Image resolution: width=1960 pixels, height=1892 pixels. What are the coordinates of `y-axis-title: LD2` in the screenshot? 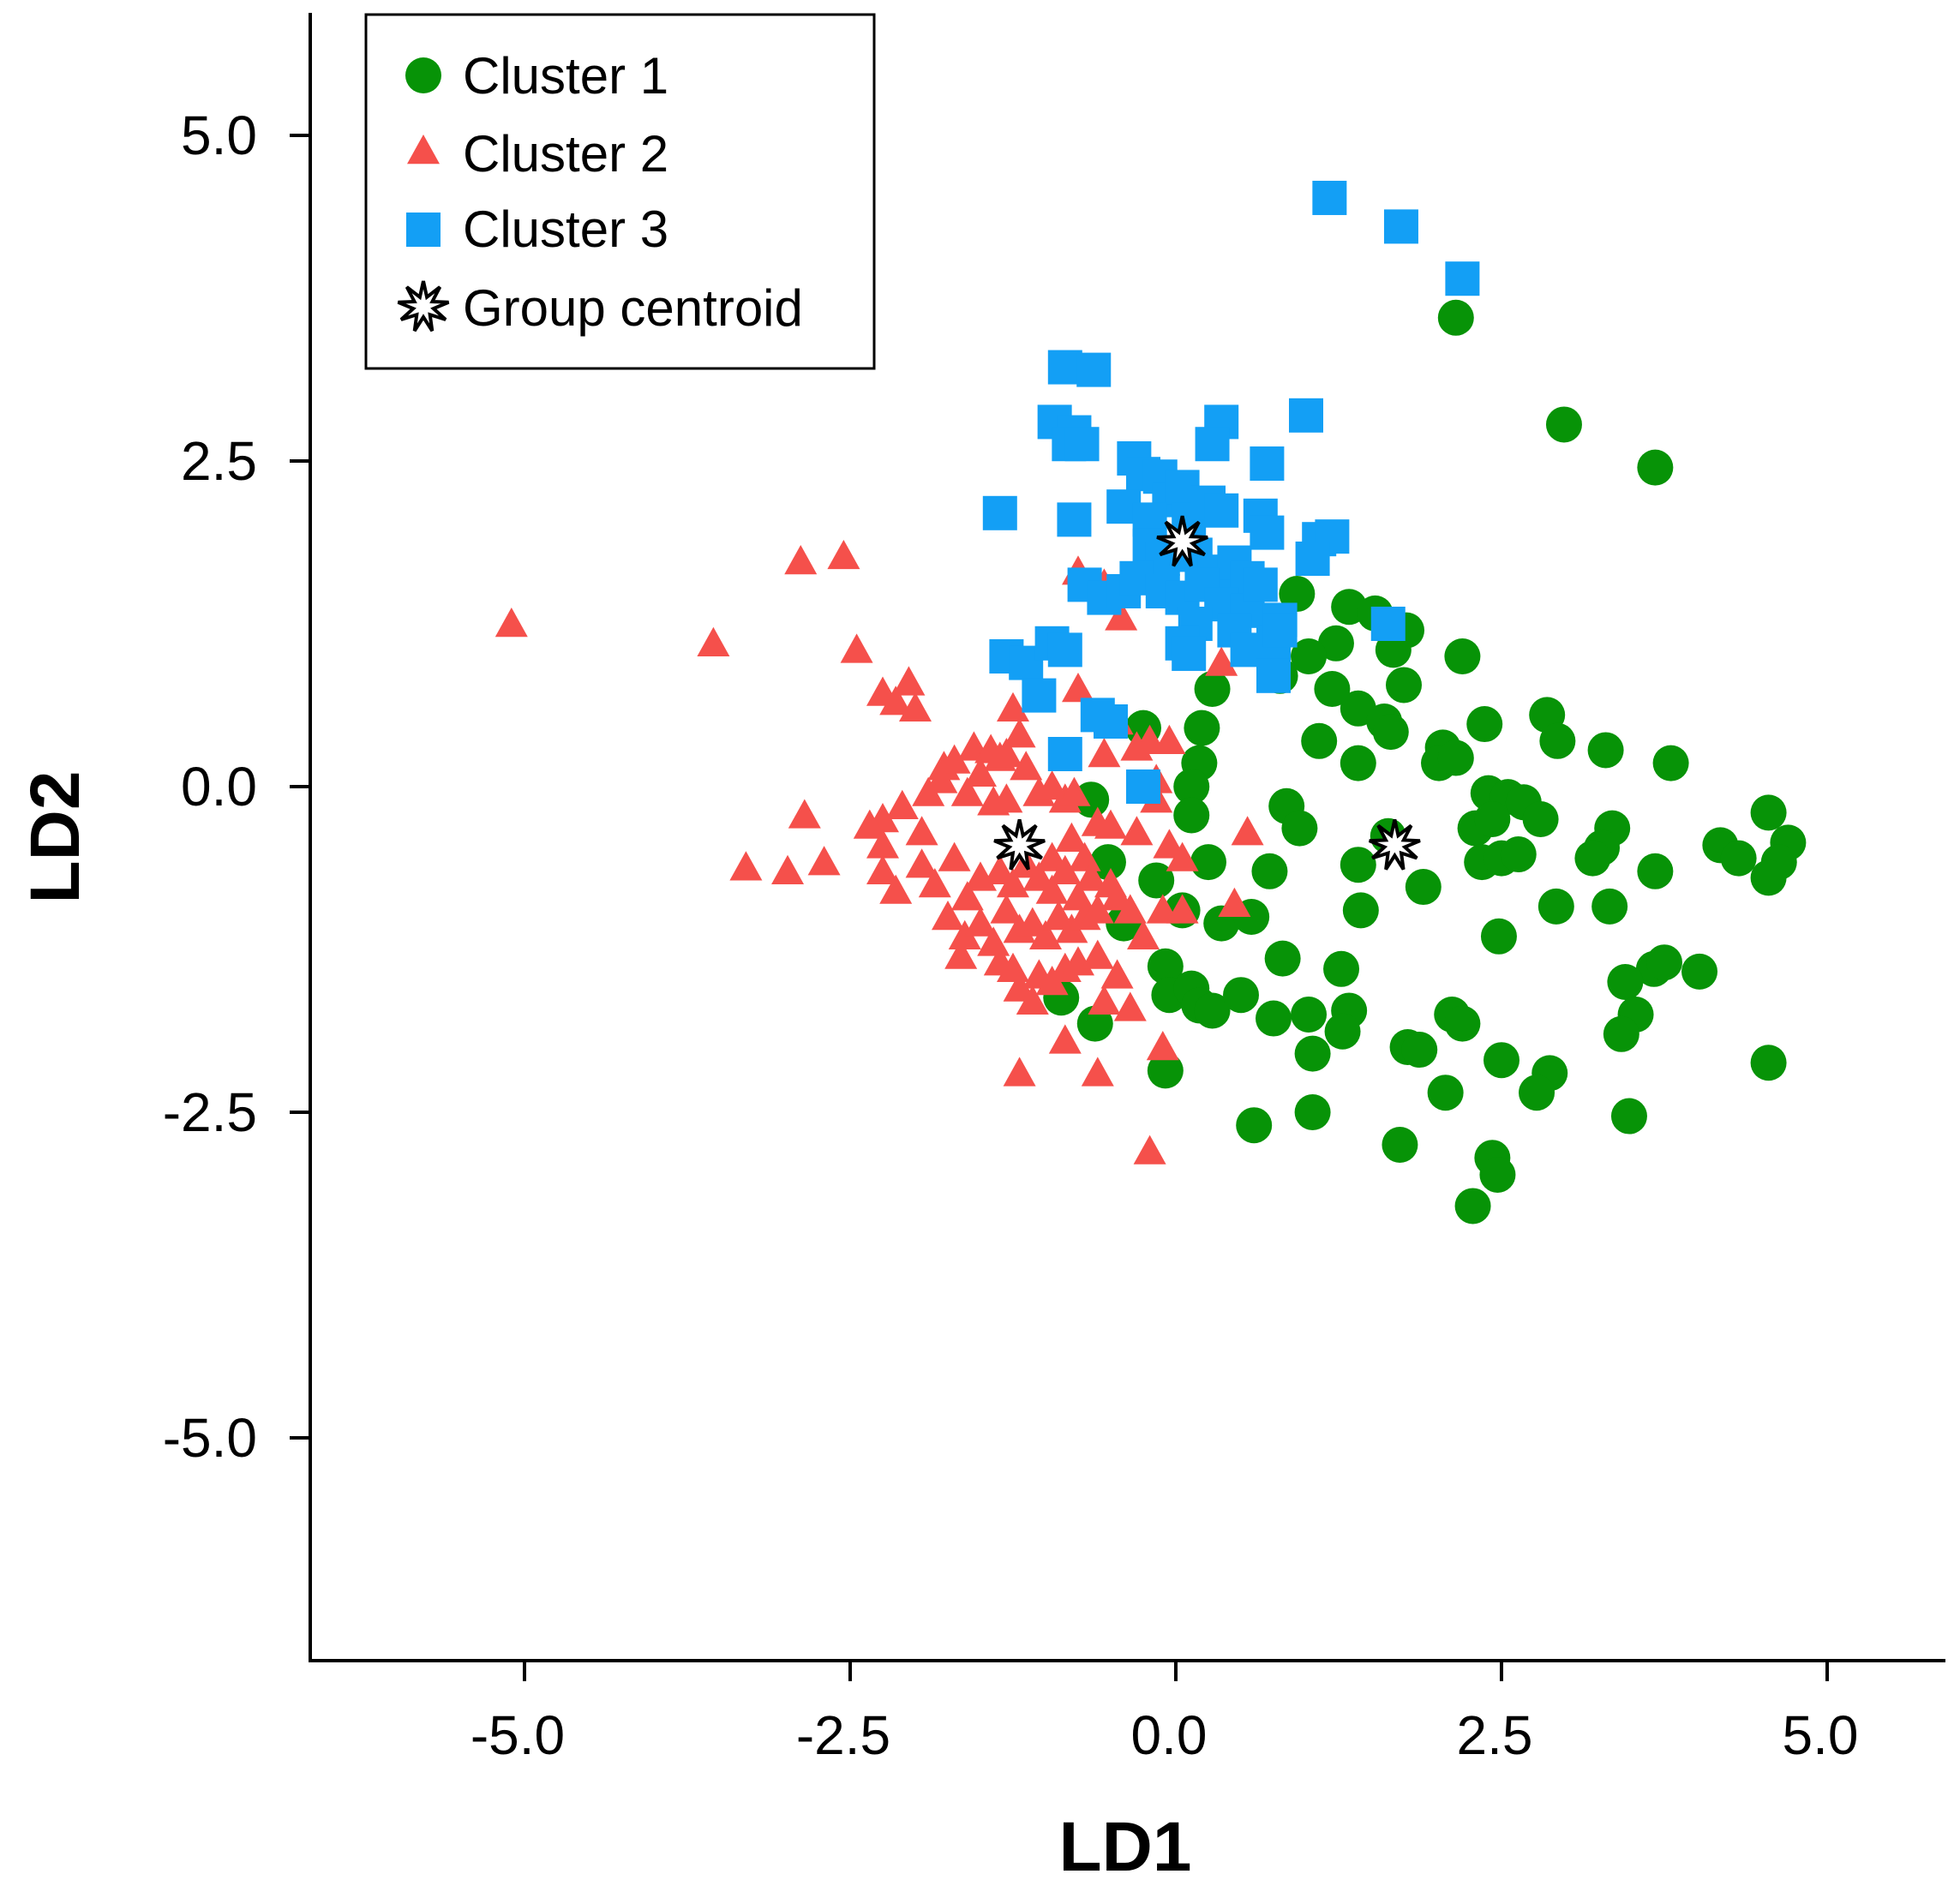 It's located at (55, 837).